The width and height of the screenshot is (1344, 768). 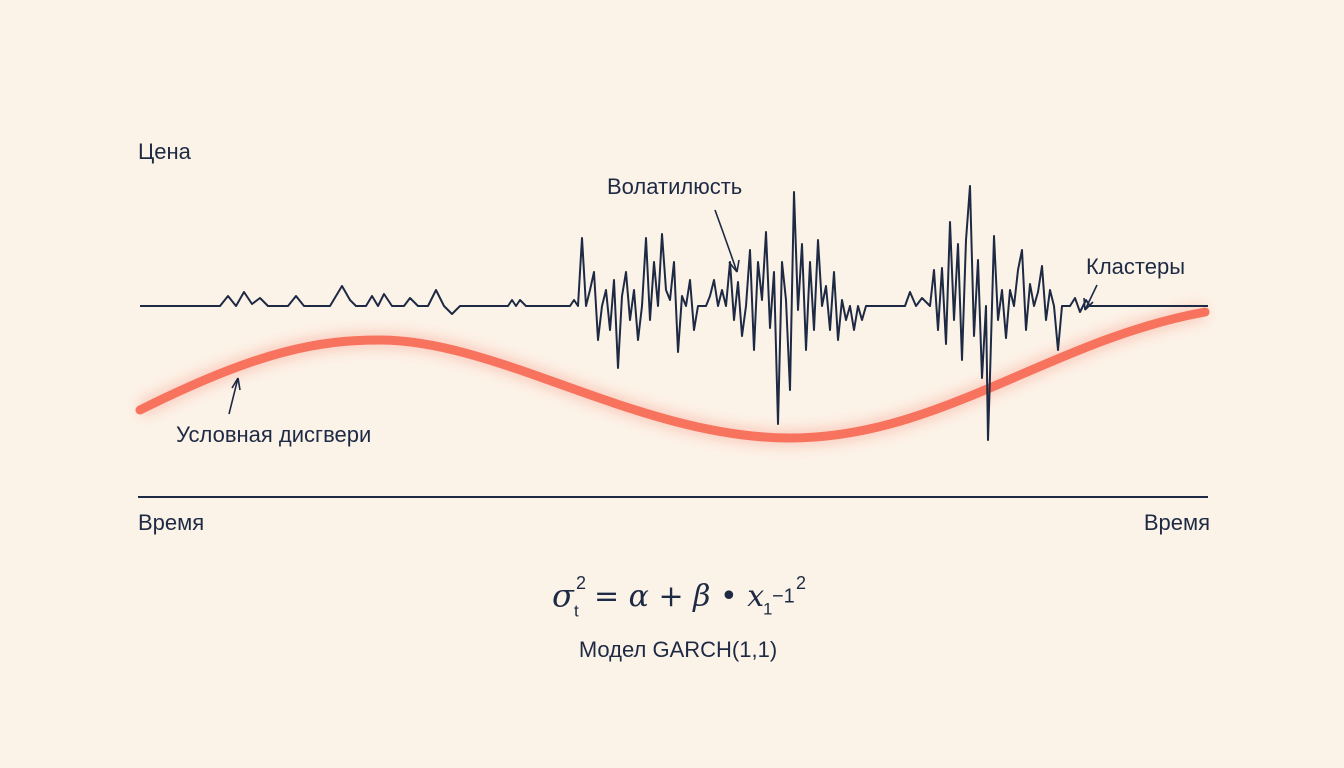 What do you see at coordinates (767, 608) in the screenshot?
I see `formula-x-sub: 1` at bounding box center [767, 608].